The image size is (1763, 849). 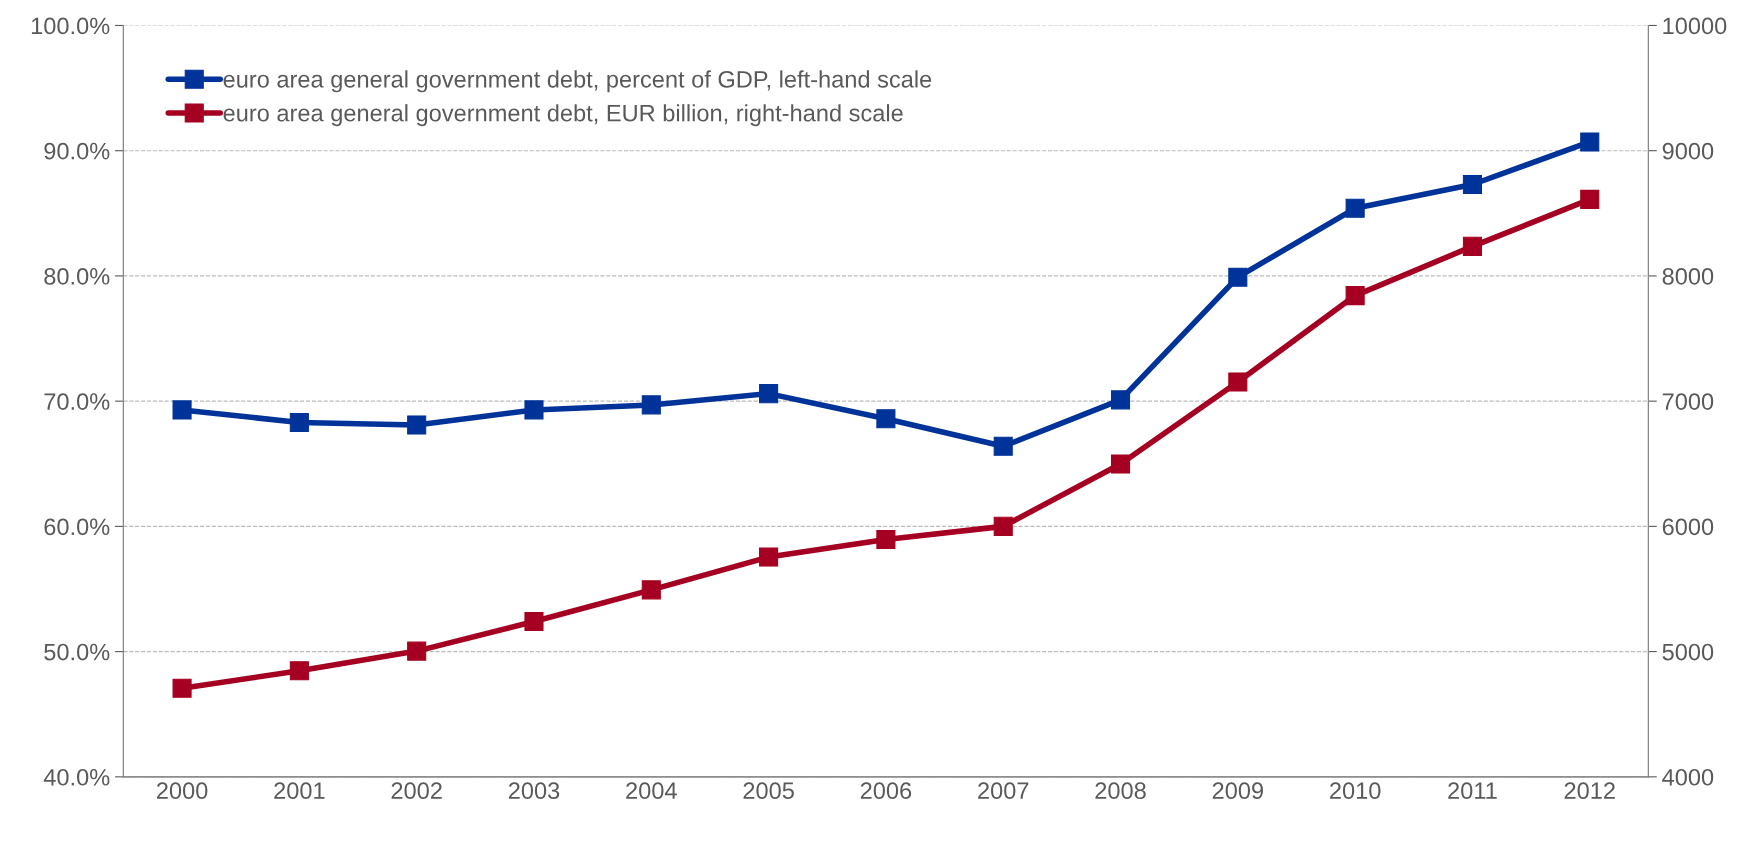 I want to click on x-tick-label: 2005, so click(x=768, y=791).